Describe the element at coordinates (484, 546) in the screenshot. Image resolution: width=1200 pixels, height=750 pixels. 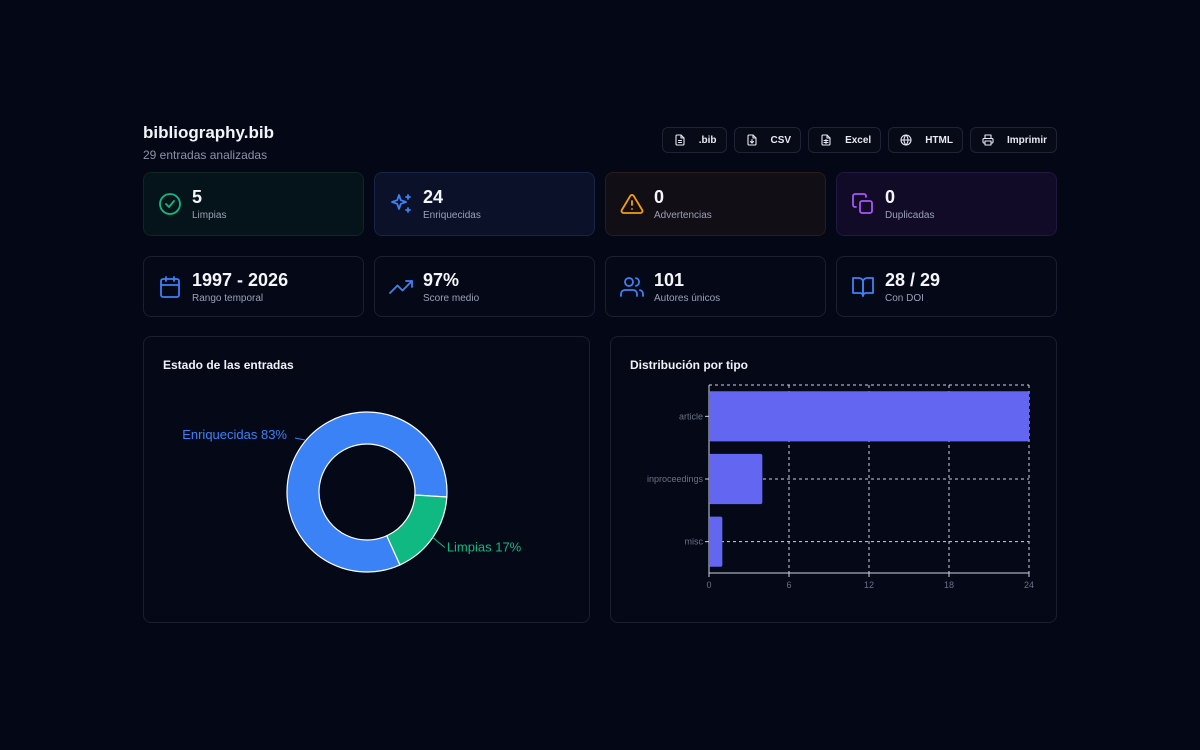
I see `donut-label: Limpias 17%` at that location.